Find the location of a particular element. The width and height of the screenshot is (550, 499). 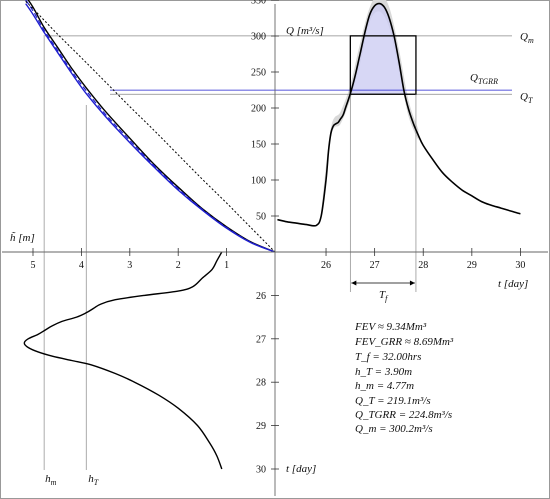

ht-label: hT is located at coordinates (93, 480).